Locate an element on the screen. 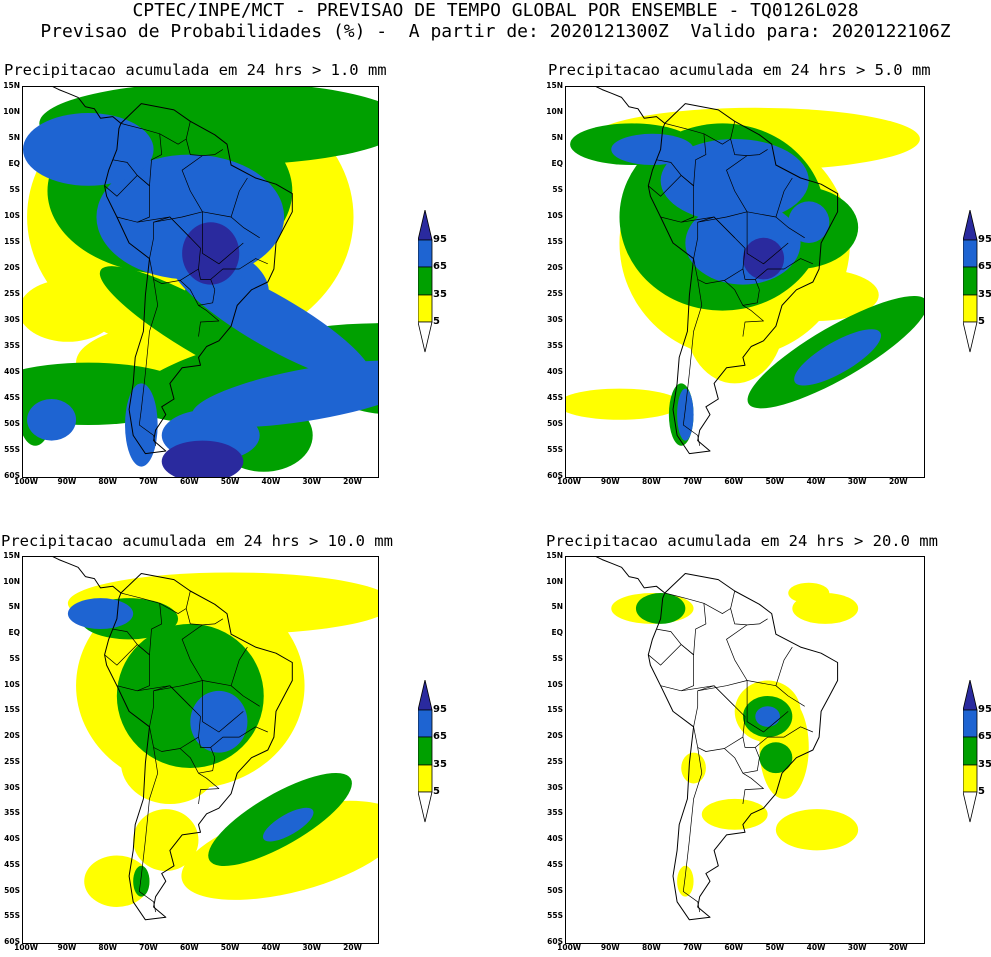  longitude-label: 40W is located at coordinates (271, 947).